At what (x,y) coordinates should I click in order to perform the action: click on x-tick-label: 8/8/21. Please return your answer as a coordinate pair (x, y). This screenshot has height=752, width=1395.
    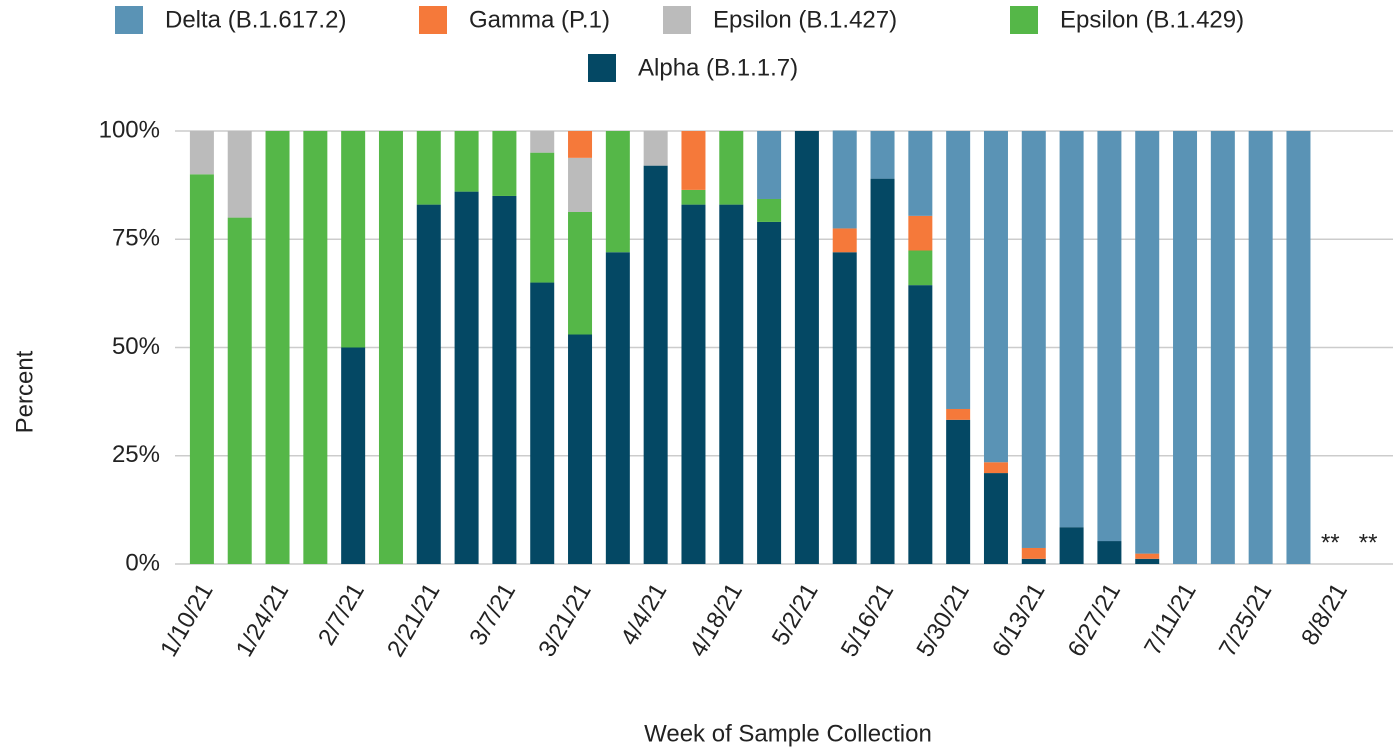
    Looking at the image, I should click on (1324, 614).